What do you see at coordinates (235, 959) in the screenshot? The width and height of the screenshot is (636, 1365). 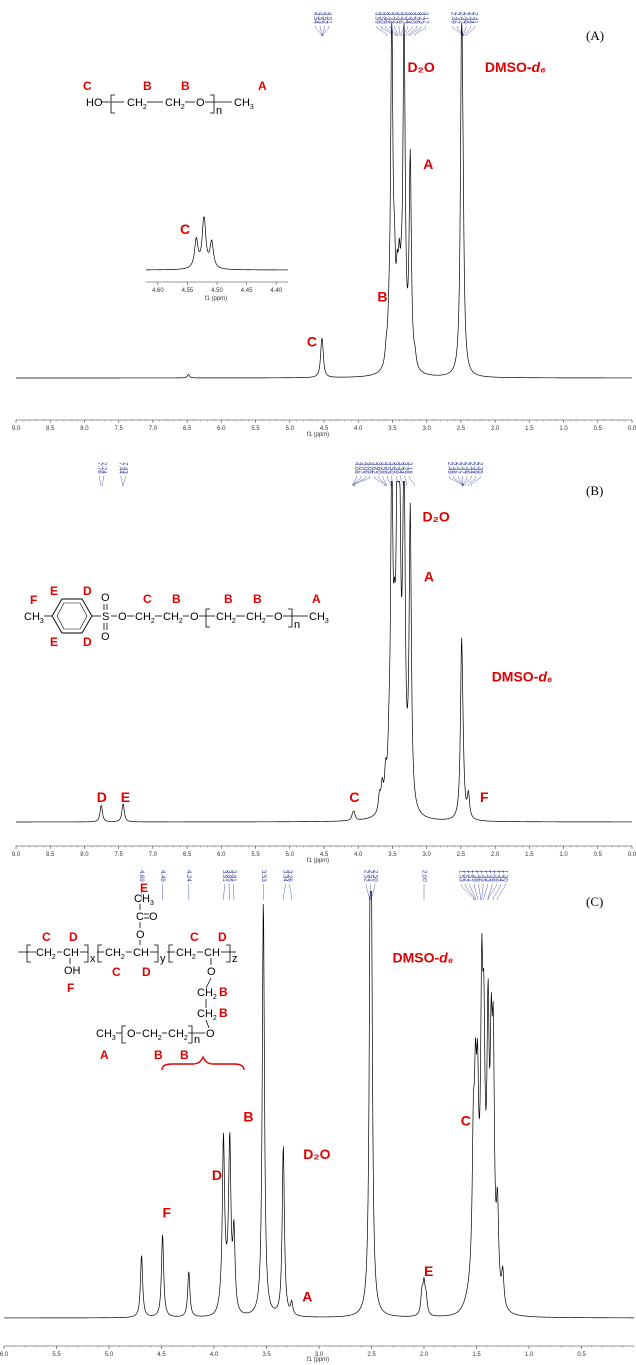 I see `svg-text: z` at bounding box center [235, 959].